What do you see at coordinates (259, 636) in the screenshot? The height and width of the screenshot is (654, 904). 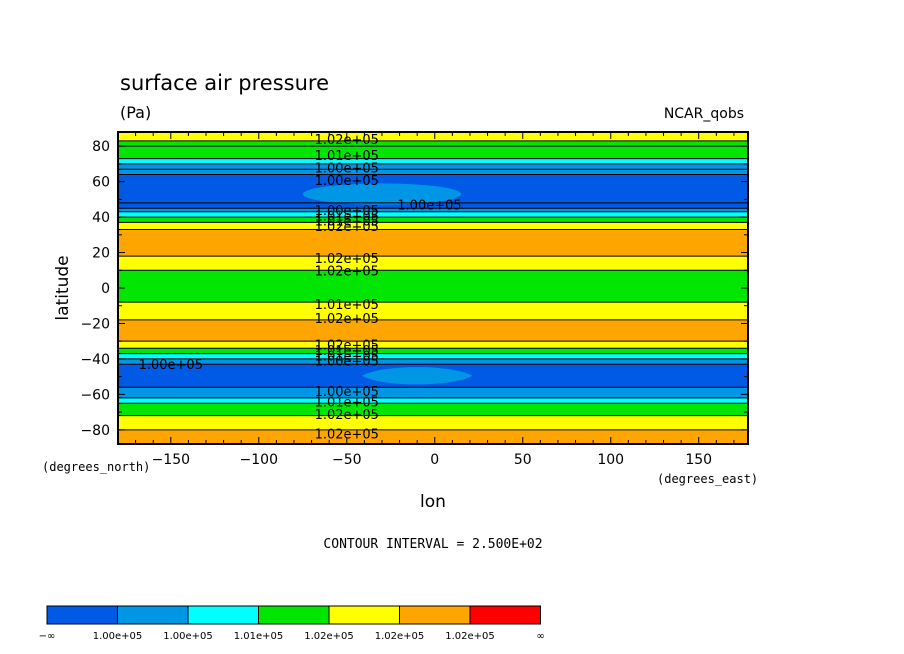 I see `colorbar-label: 1.01e+05` at bounding box center [259, 636].